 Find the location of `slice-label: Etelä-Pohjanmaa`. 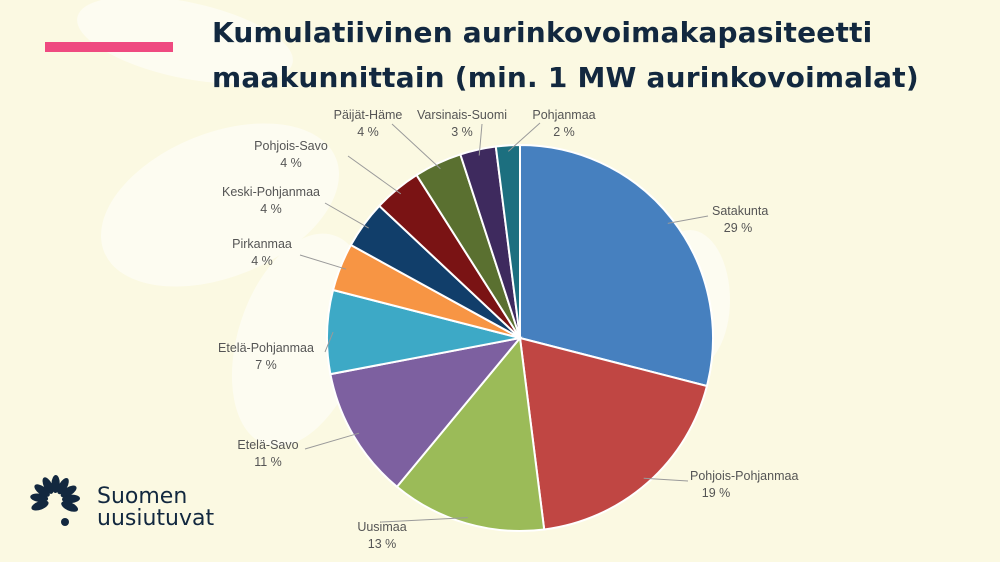

slice-label: Etelä-Pohjanmaa is located at coordinates (266, 348).